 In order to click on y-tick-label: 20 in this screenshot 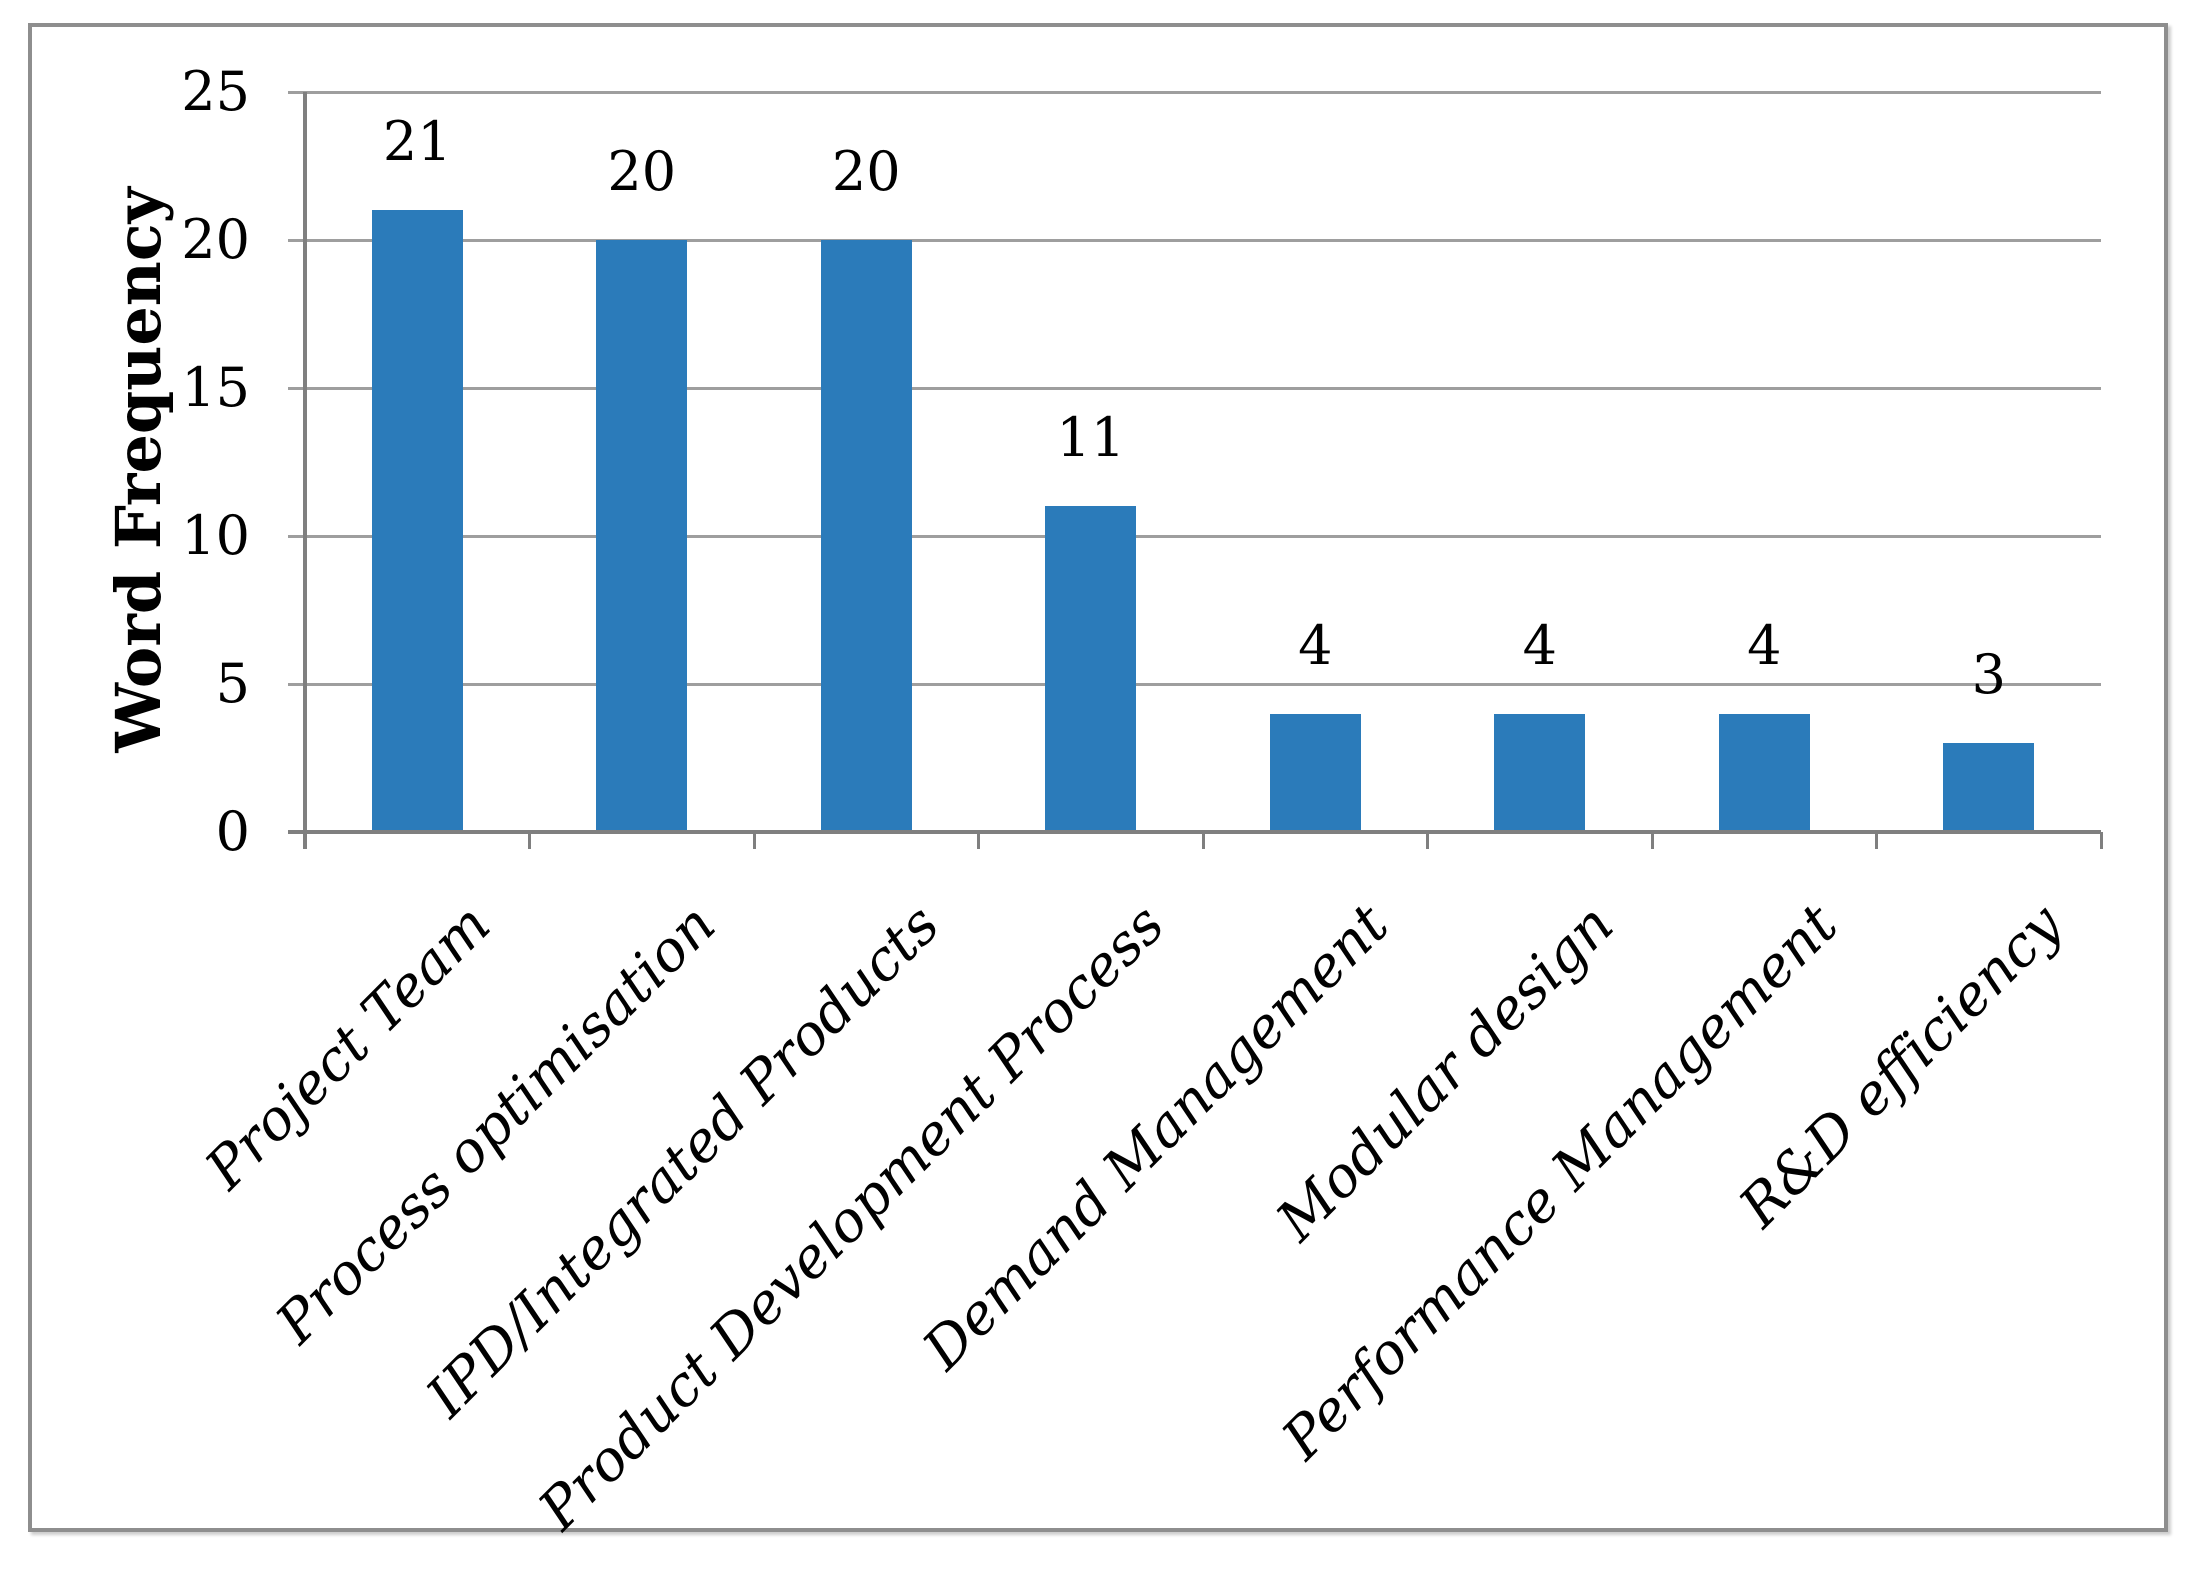, I will do `click(215, 239)`.